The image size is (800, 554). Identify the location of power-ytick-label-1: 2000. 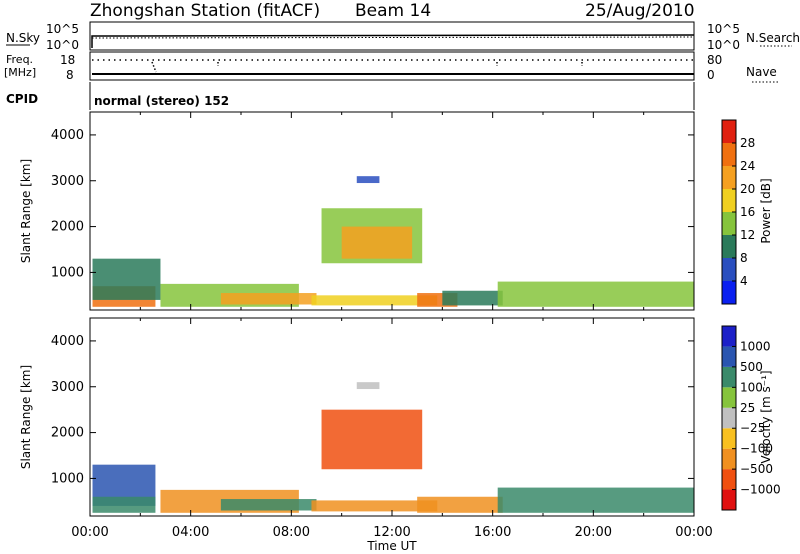
(67, 227).